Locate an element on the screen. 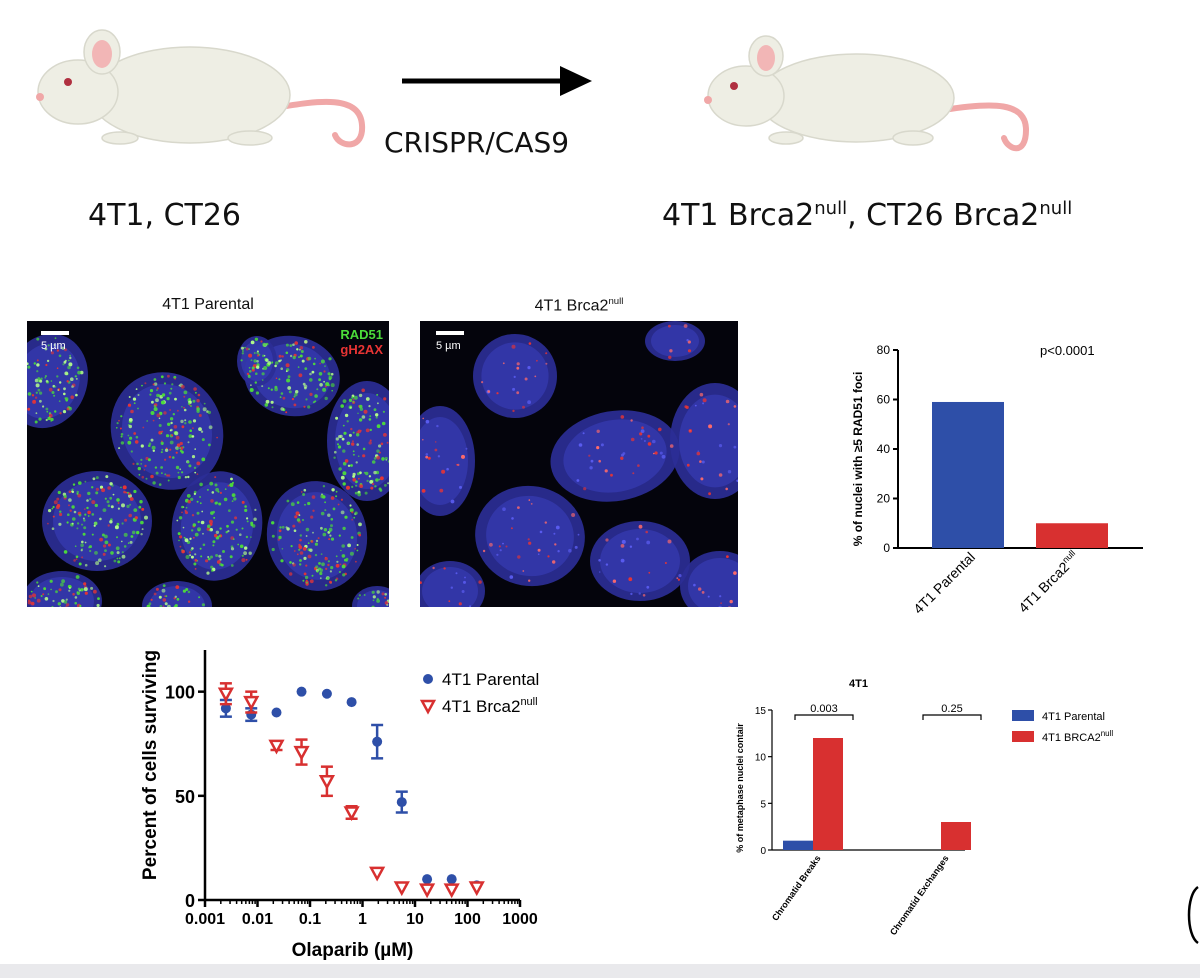 The image size is (1200, 978). stain-label-rad51: RAD51 is located at coordinates (361, 334).